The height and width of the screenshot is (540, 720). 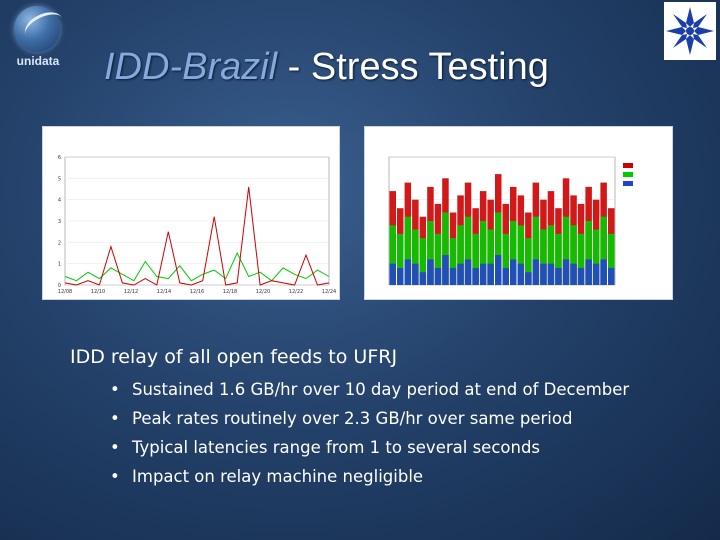 What do you see at coordinates (38, 61) in the screenshot?
I see `unidata-logo-text: unidata` at bounding box center [38, 61].